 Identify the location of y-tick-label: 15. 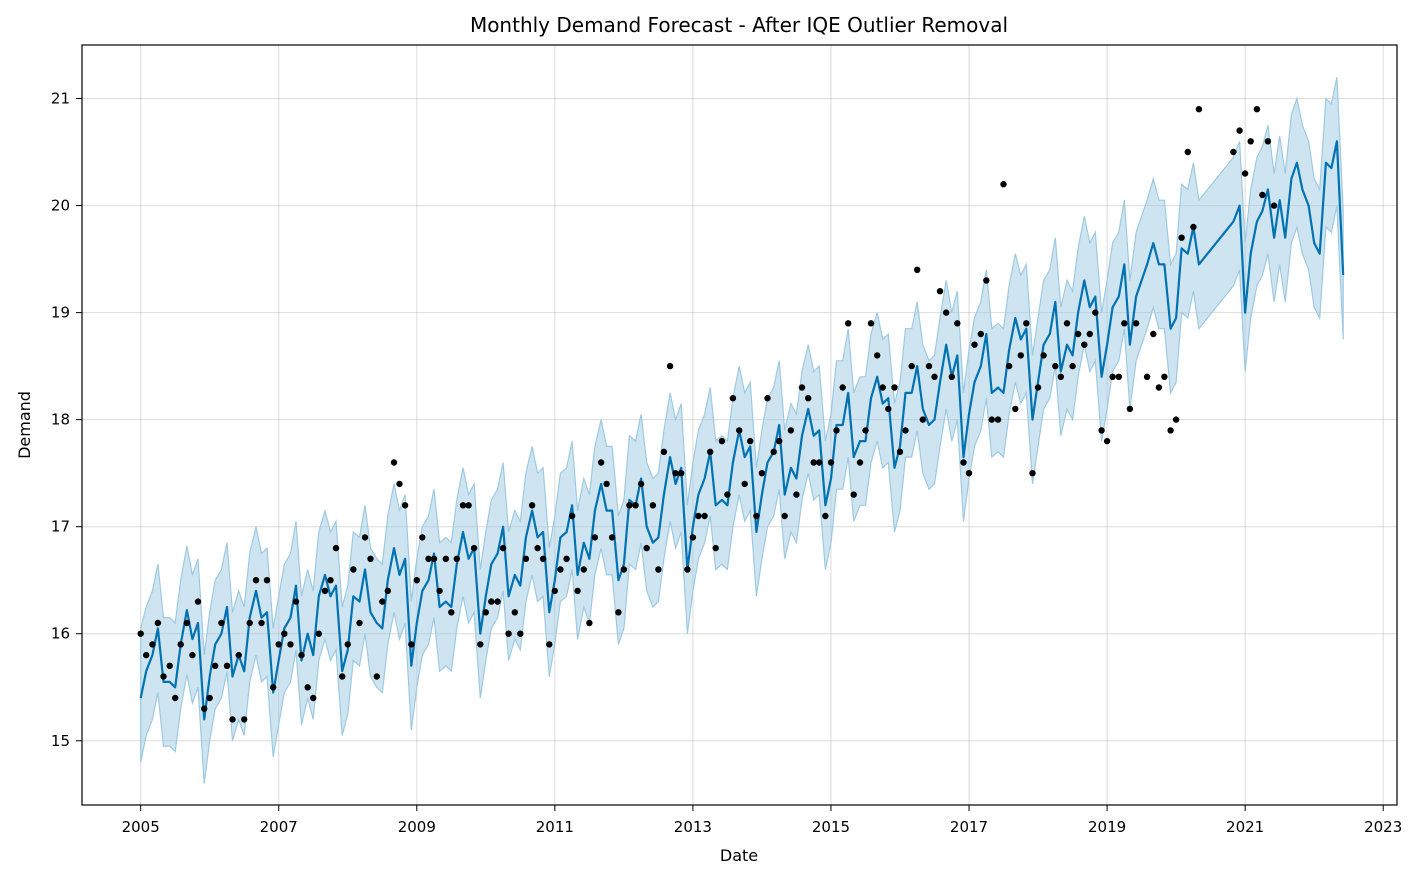
(60, 741).